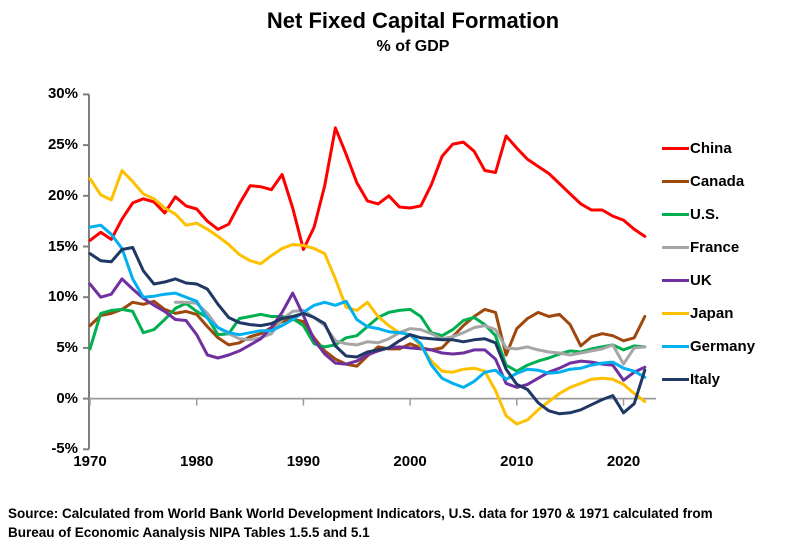 This screenshot has width=796, height=552. I want to click on legend-item-uk: UK, so click(708, 280).